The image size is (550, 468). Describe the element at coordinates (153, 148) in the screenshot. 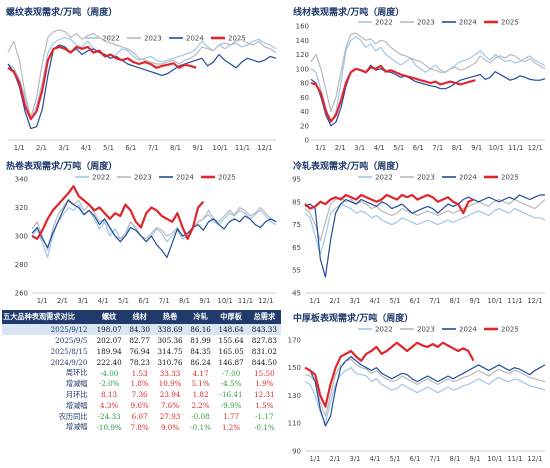

I see `x-tick-label: 7/1` at that location.